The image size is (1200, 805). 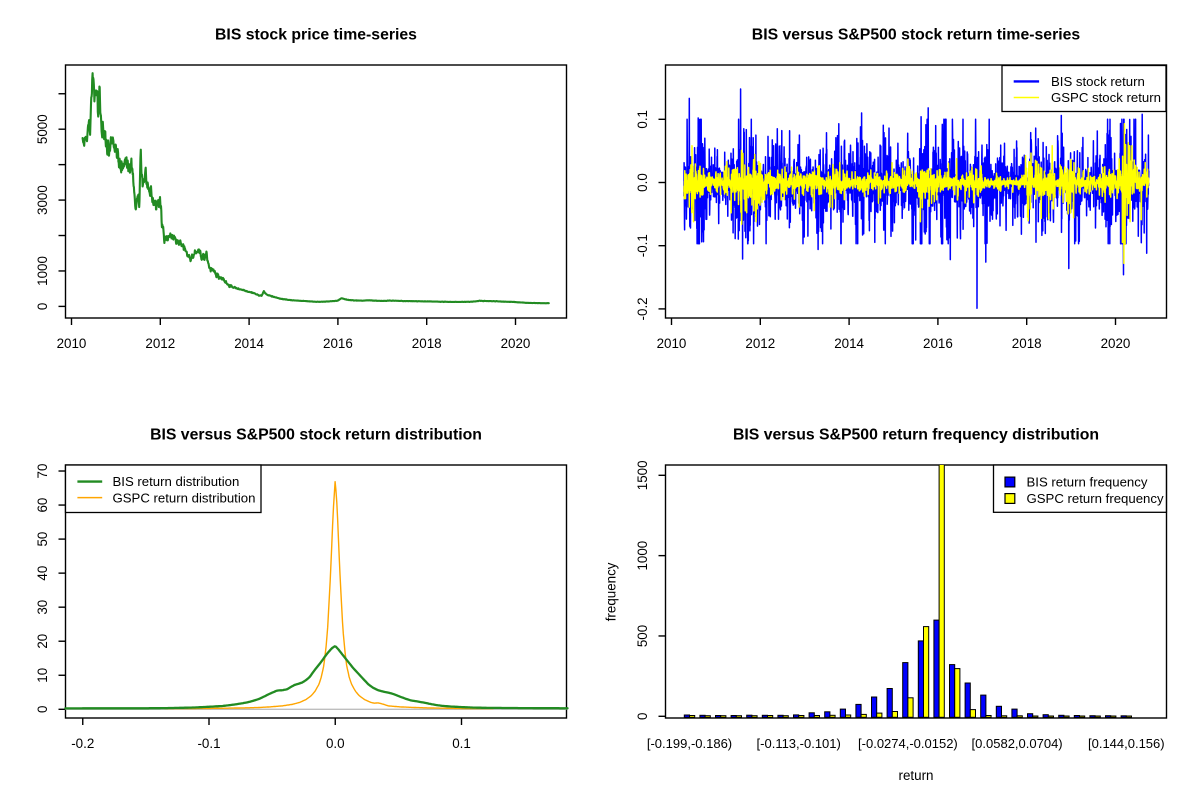 What do you see at coordinates (42, 505) in the screenshot?
I see `svg-text: 60` at bounding box center [42, 505].